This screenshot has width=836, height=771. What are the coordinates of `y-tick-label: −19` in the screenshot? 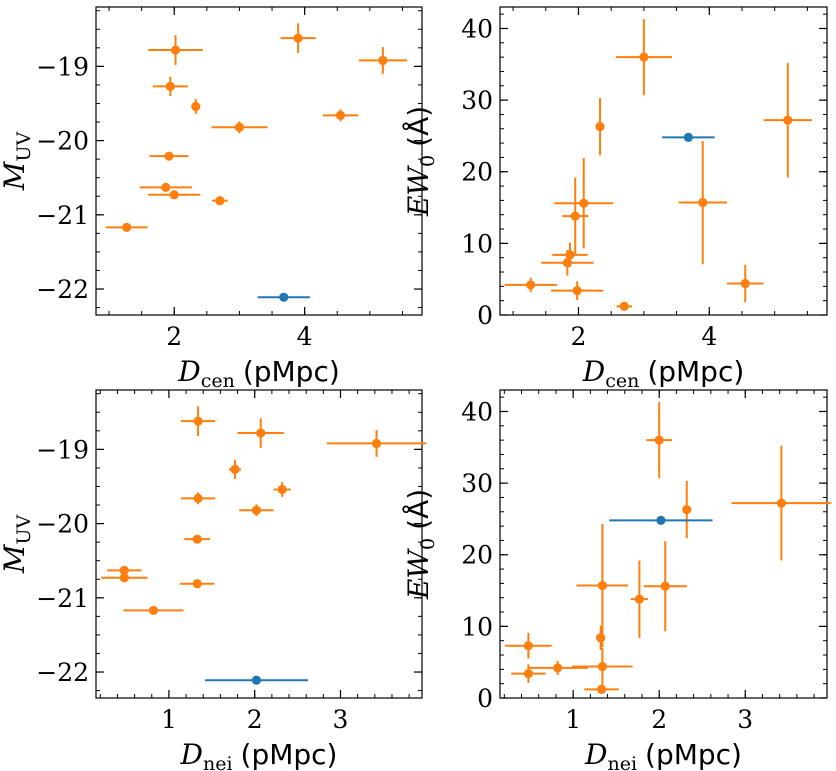 It's located at (62, 449).